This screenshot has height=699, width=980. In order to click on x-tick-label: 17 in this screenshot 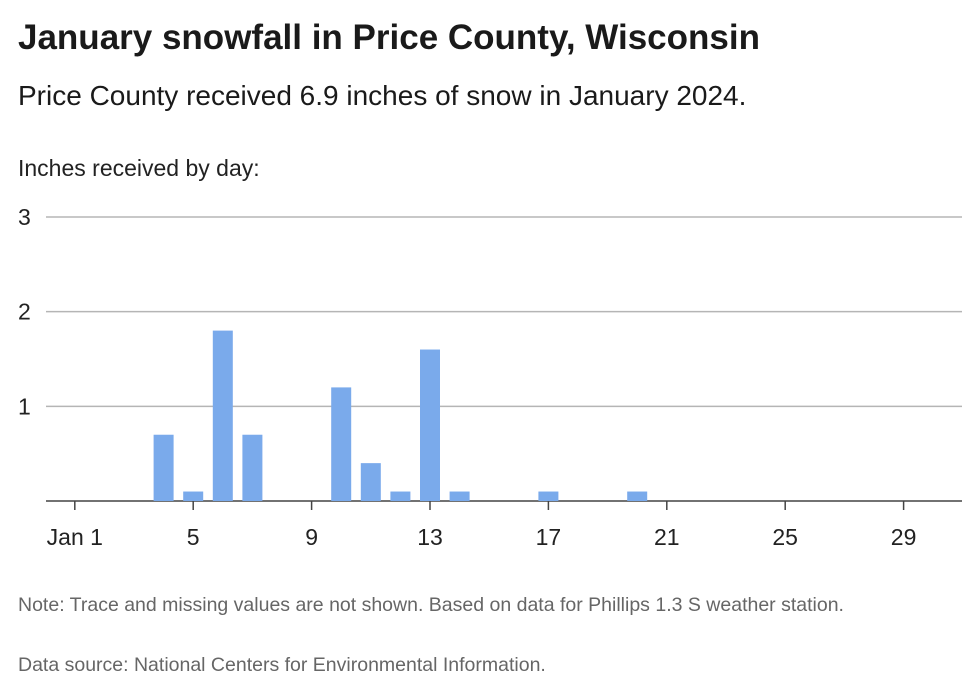, I will do `click(549, 537)`.